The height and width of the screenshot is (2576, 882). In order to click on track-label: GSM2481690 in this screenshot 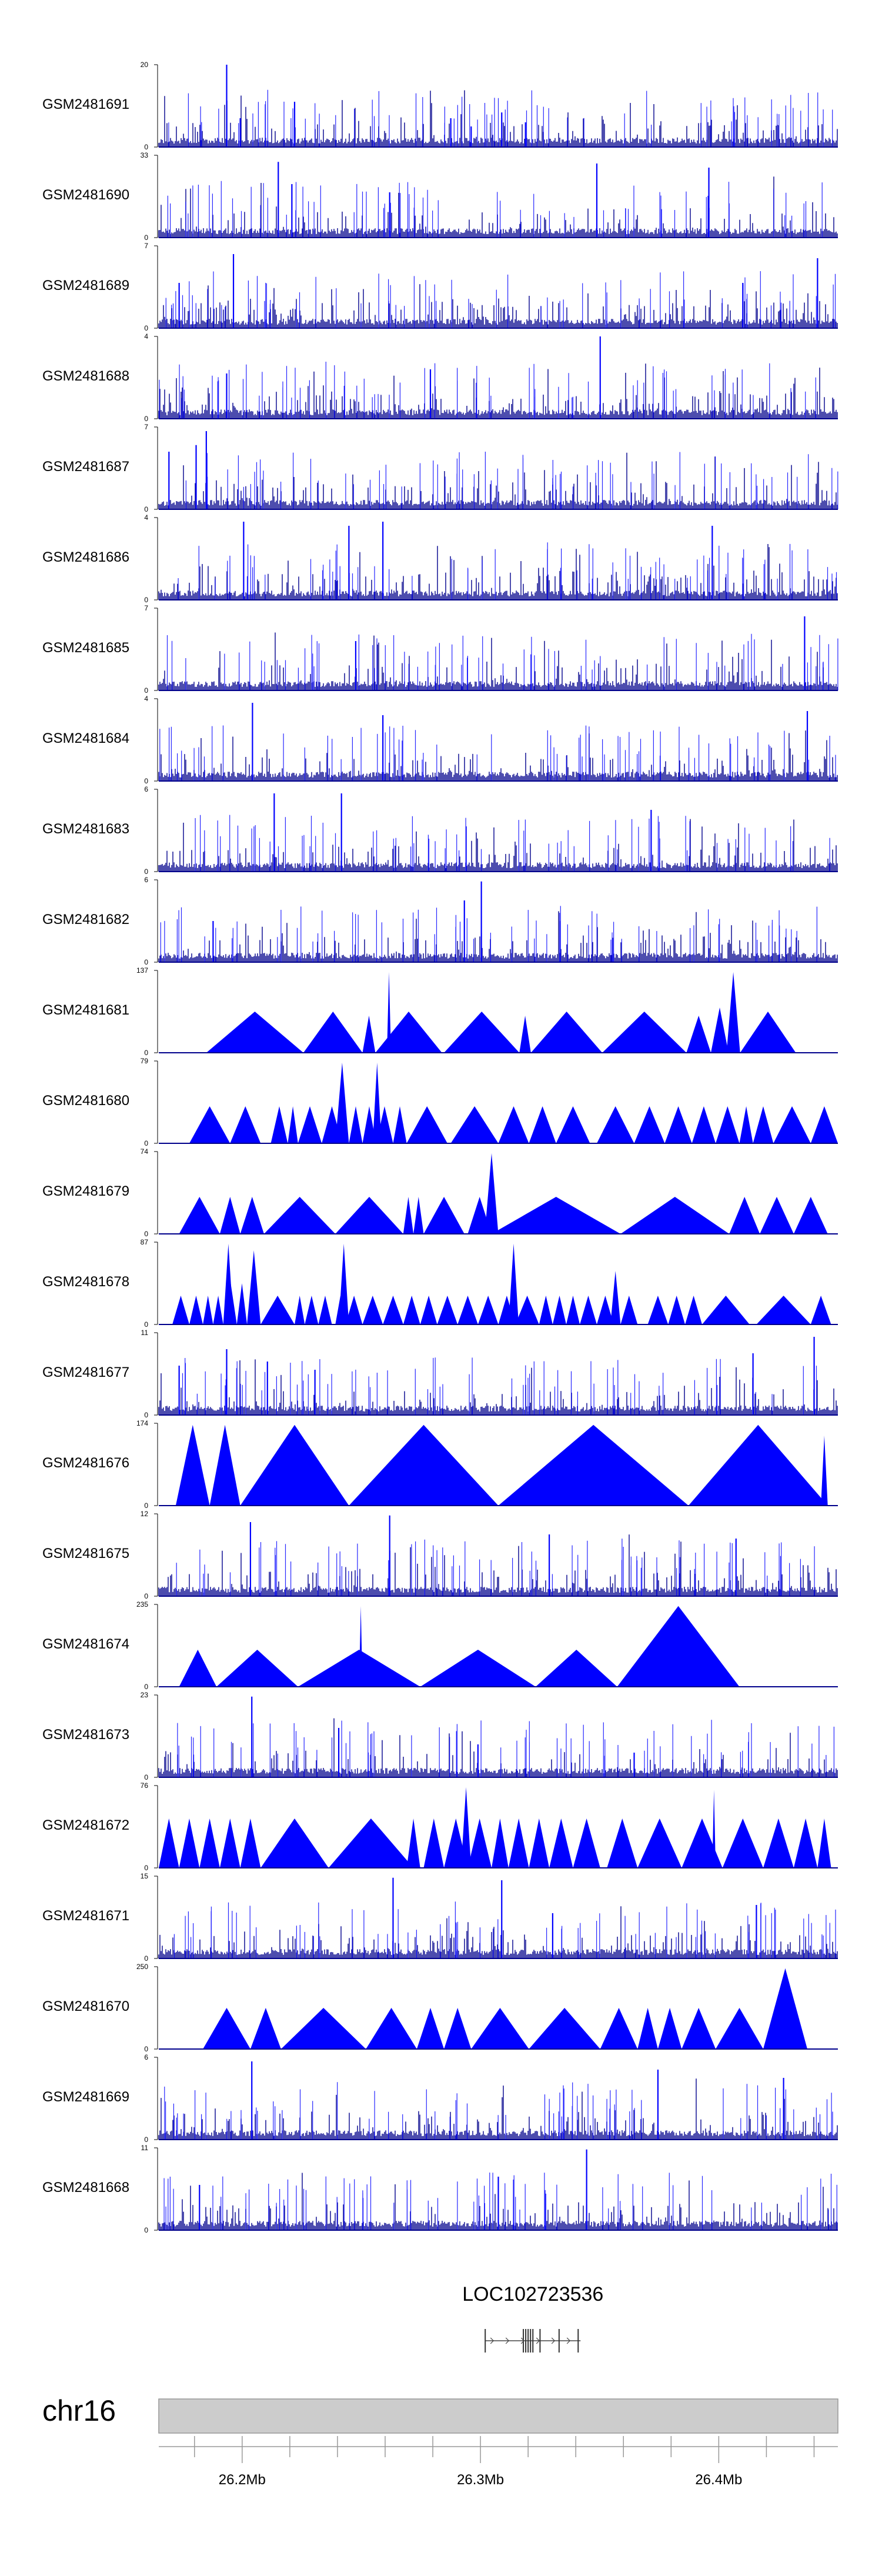, I will do `click(85, 195)`.